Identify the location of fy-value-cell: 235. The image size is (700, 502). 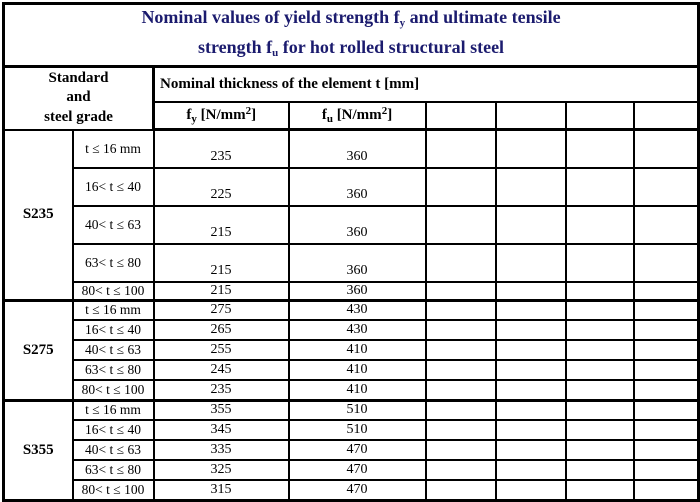
(221, 148).